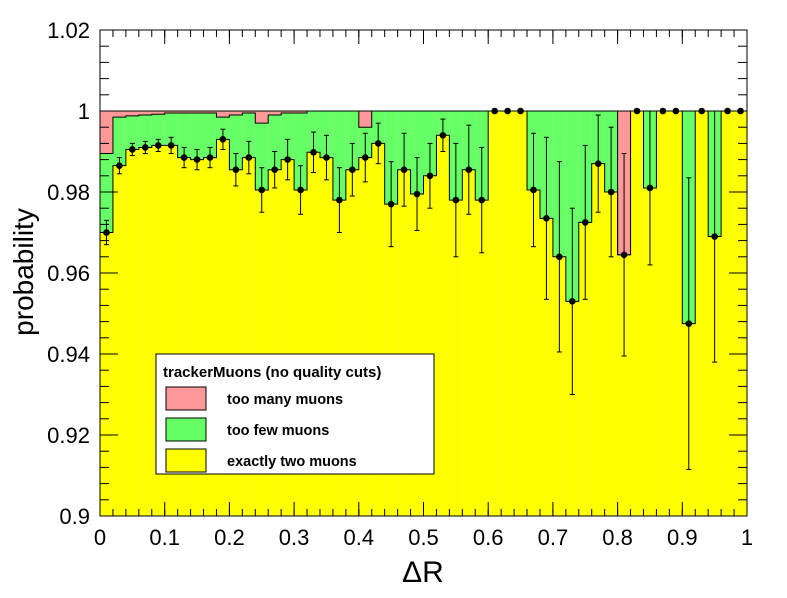 The height and width of the screenshot is (598, 787). Describe the element at coordinates (186, 398) in the screenshot. I see `legend-swatch-too-many` at that location.